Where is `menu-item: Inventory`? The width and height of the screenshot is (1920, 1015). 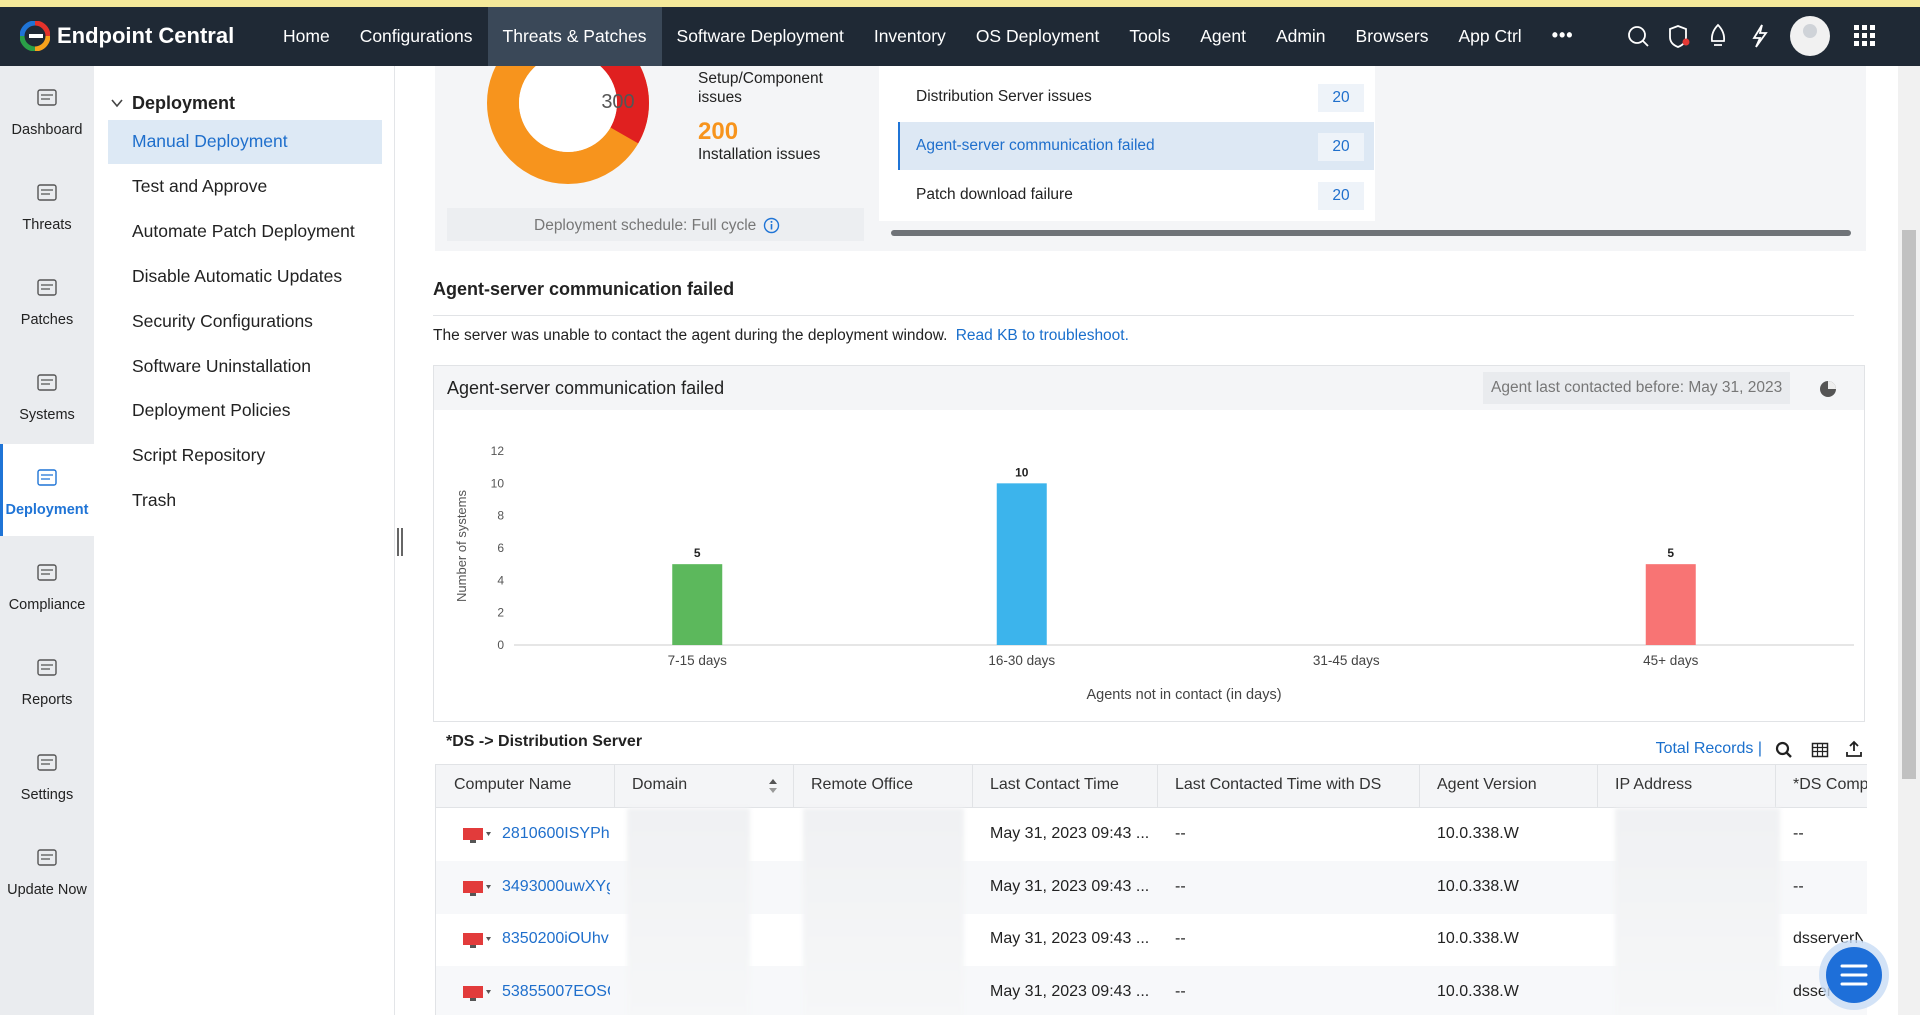
menu-item: Inventory is located at coordinates (909, 36).